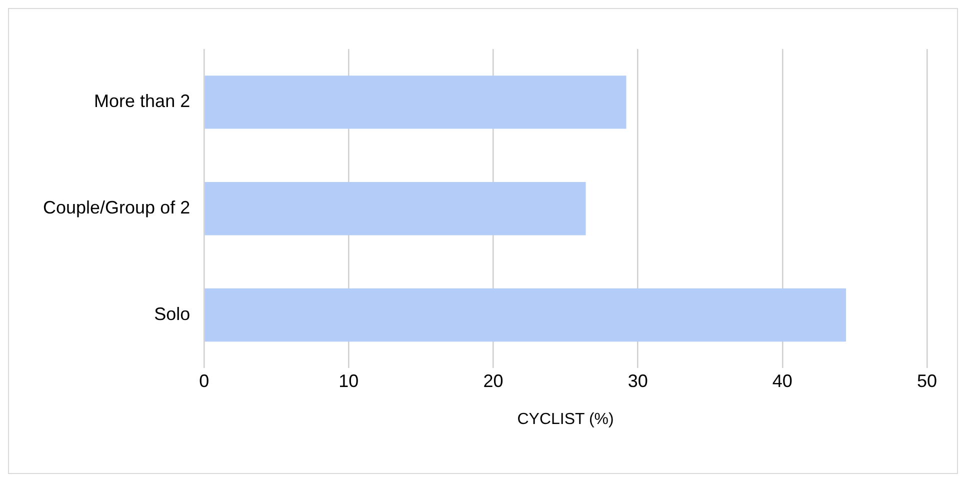 This screenshot has height=484, width=968. What do you see at coordinates (493, 380) in the screenshot?
I see `x-tick-label: 20` at bounding box center [493, 380].